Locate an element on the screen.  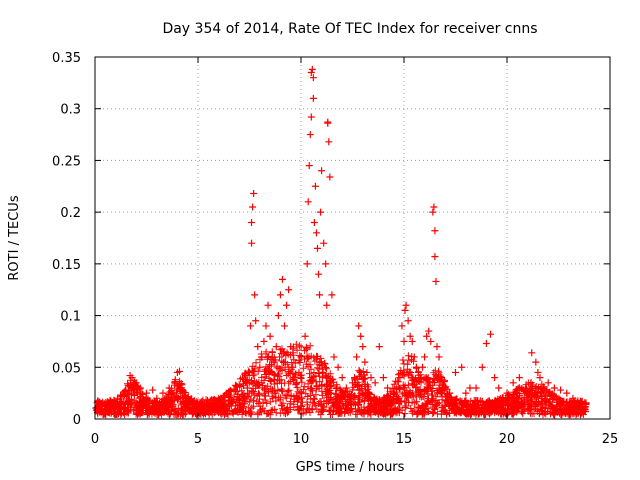
dense-point-band is located at coordinates (341, 379).